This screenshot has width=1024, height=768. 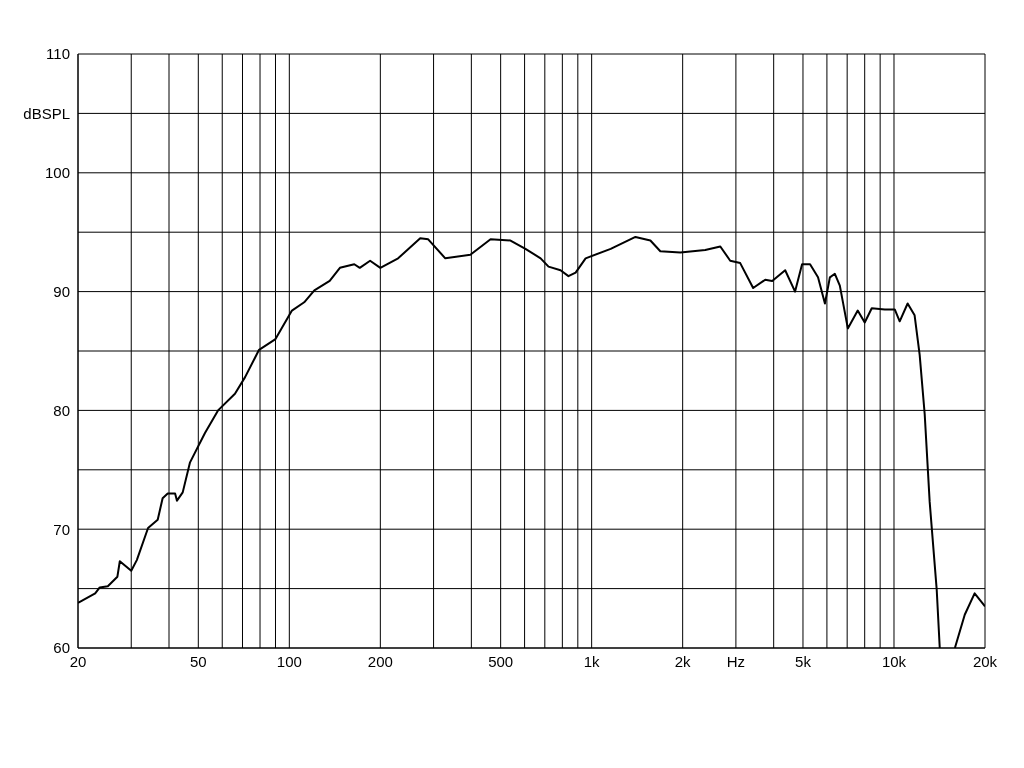 What do you see at coordinates (985, 661) in the screenshot?
I see `x-tick-label: 20k` at bounding box center [985, 661].